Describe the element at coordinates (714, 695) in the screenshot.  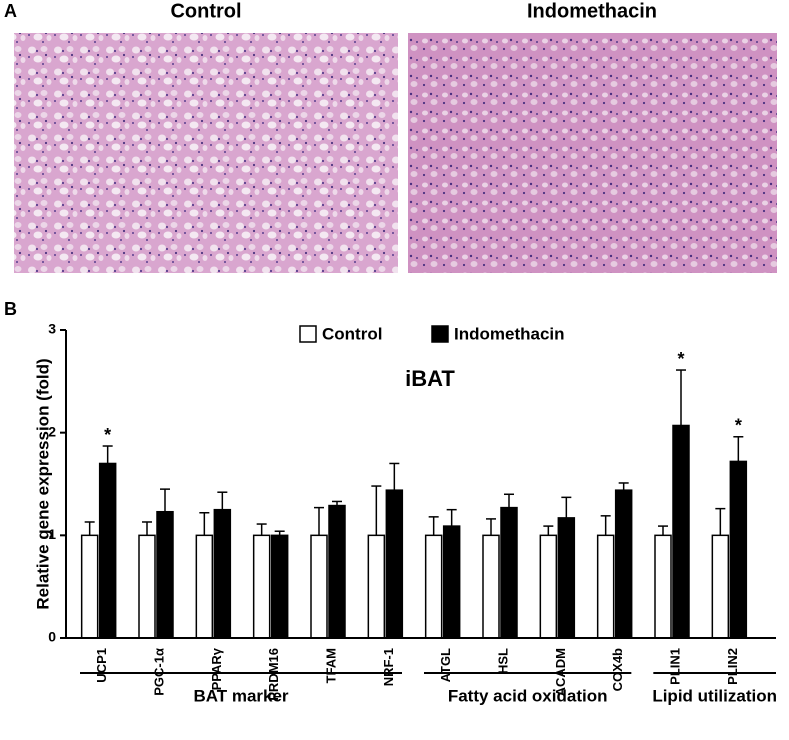
I see `group-label: Lipid utilization` at that location.